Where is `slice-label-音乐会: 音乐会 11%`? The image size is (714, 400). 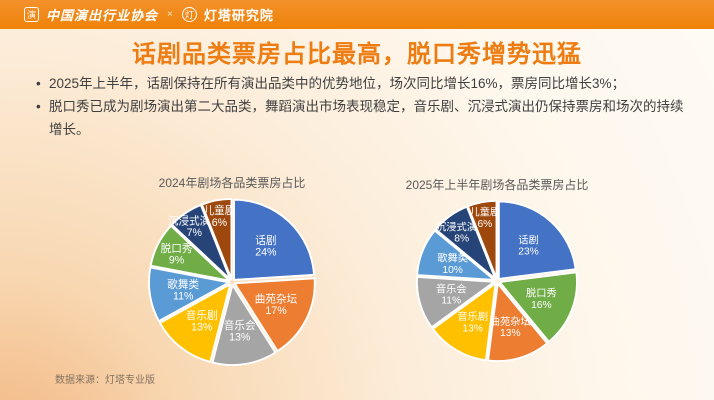 slice-label-音乐会: 音乐会 11% is located at coordinates (451, 294).